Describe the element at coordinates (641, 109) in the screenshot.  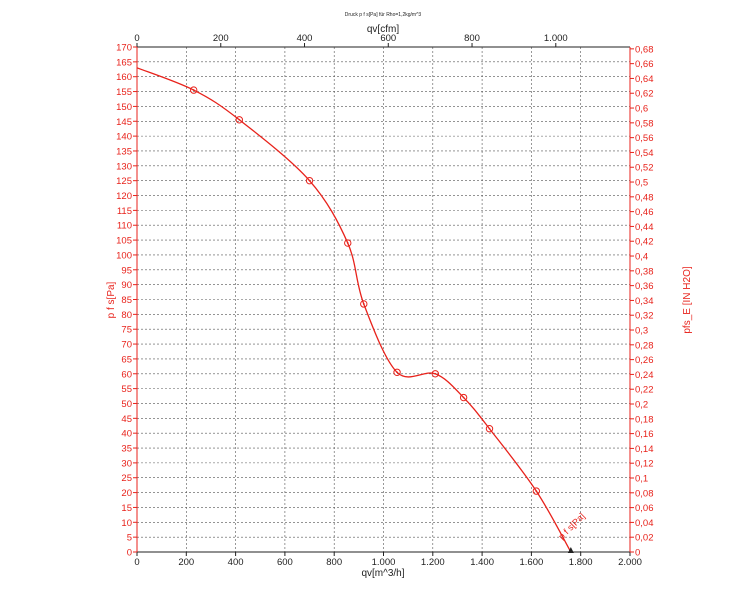
I see `y2-tick-label: 0,6` at that location.